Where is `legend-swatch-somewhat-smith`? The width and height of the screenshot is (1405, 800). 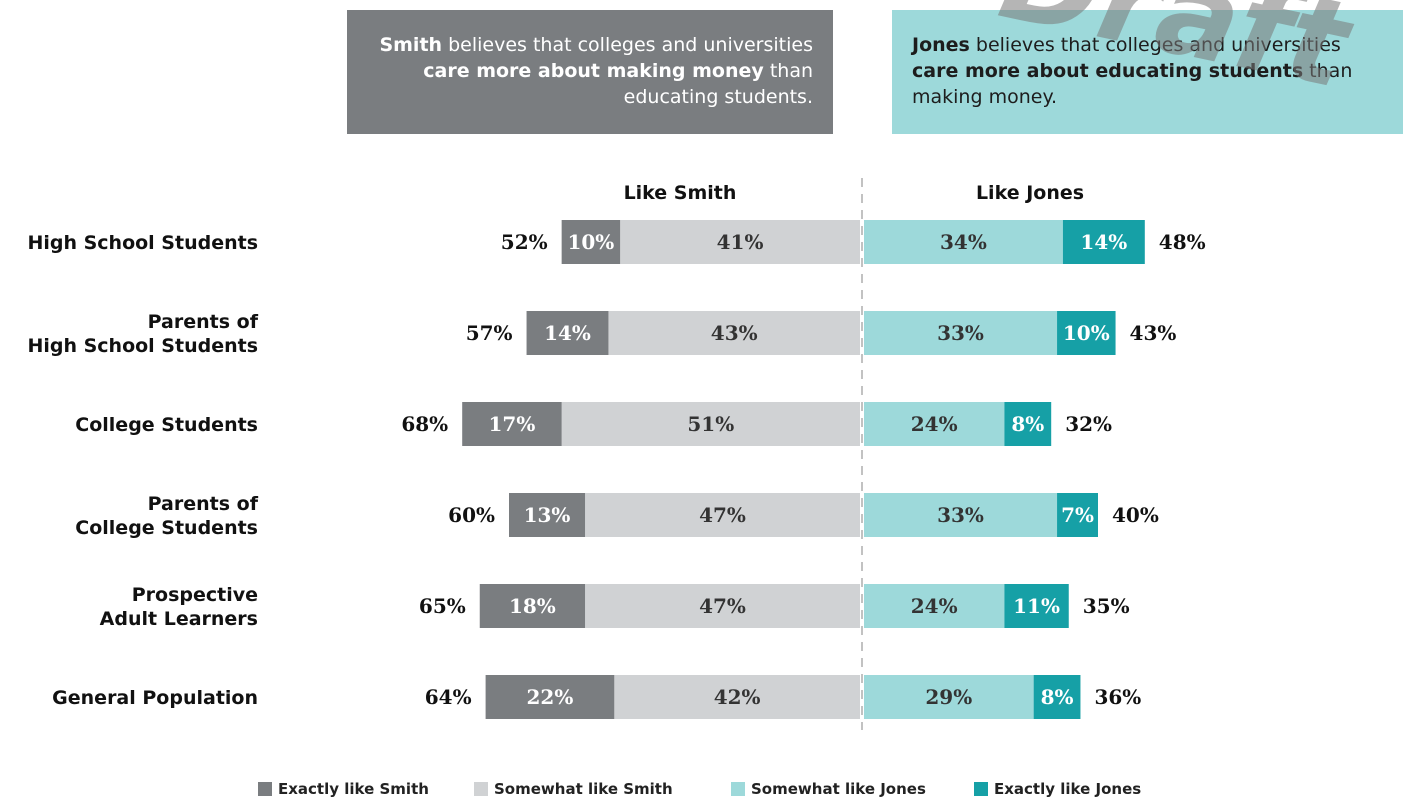 legend-swatch-somewhat-smith is located at coordinates (481, 789).